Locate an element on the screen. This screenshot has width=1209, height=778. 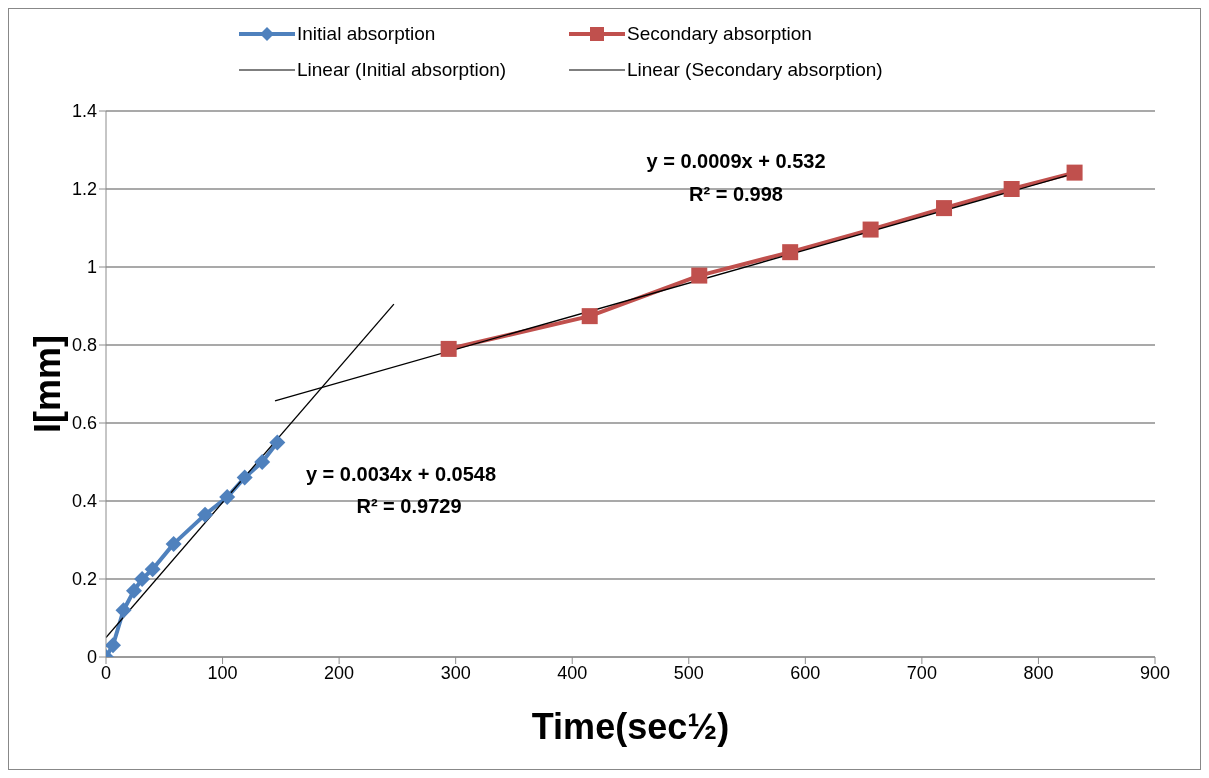
annotation: R² = 0.9729 is located at coordinates (409, 506).